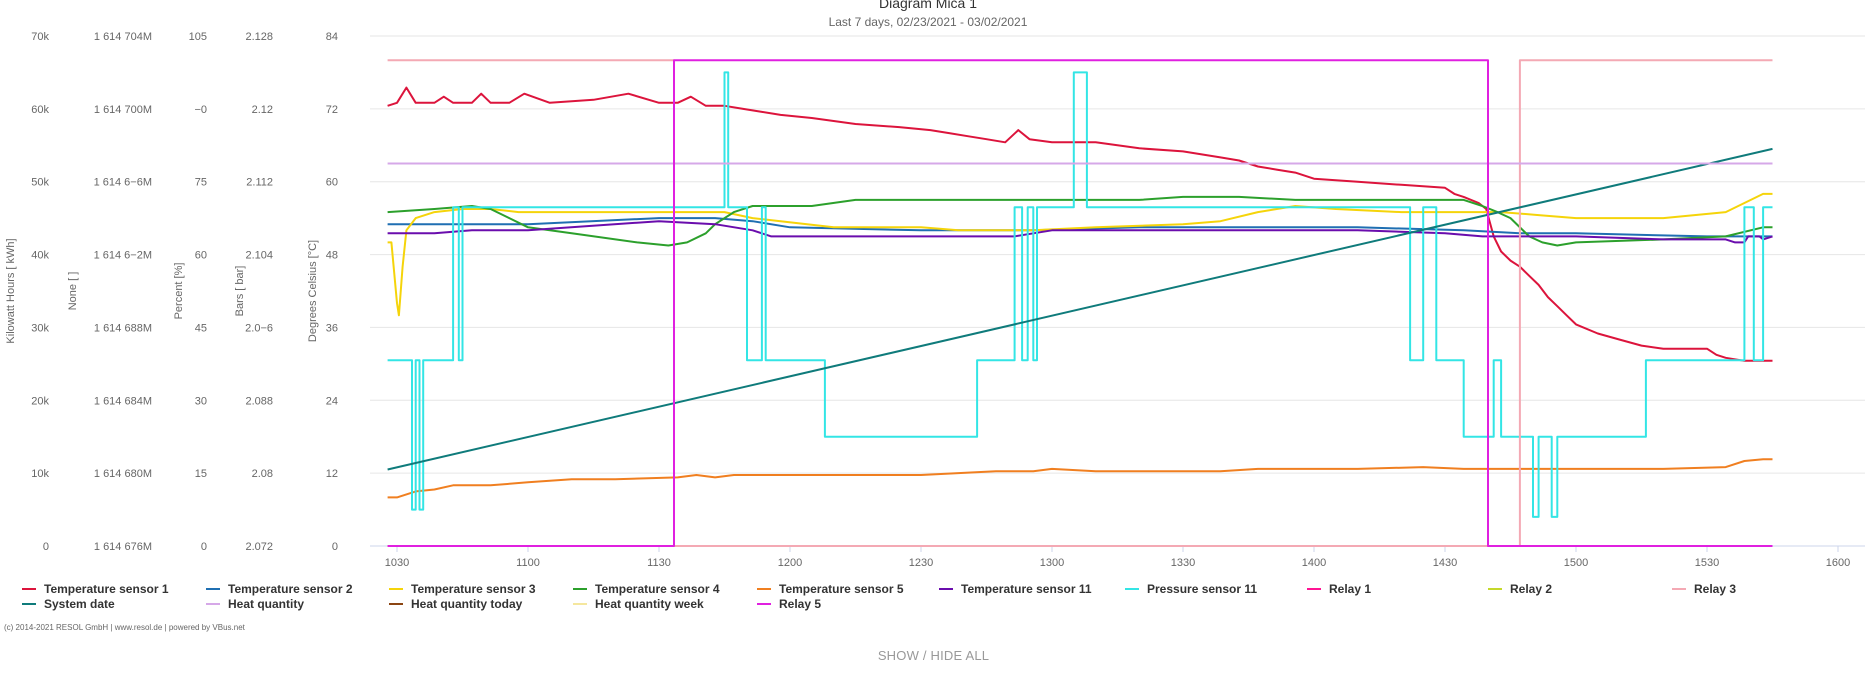  Describe the element at coordinates (841, 589) in the screenshot. I see `legend-label: Temperature sensor 5` at that location.